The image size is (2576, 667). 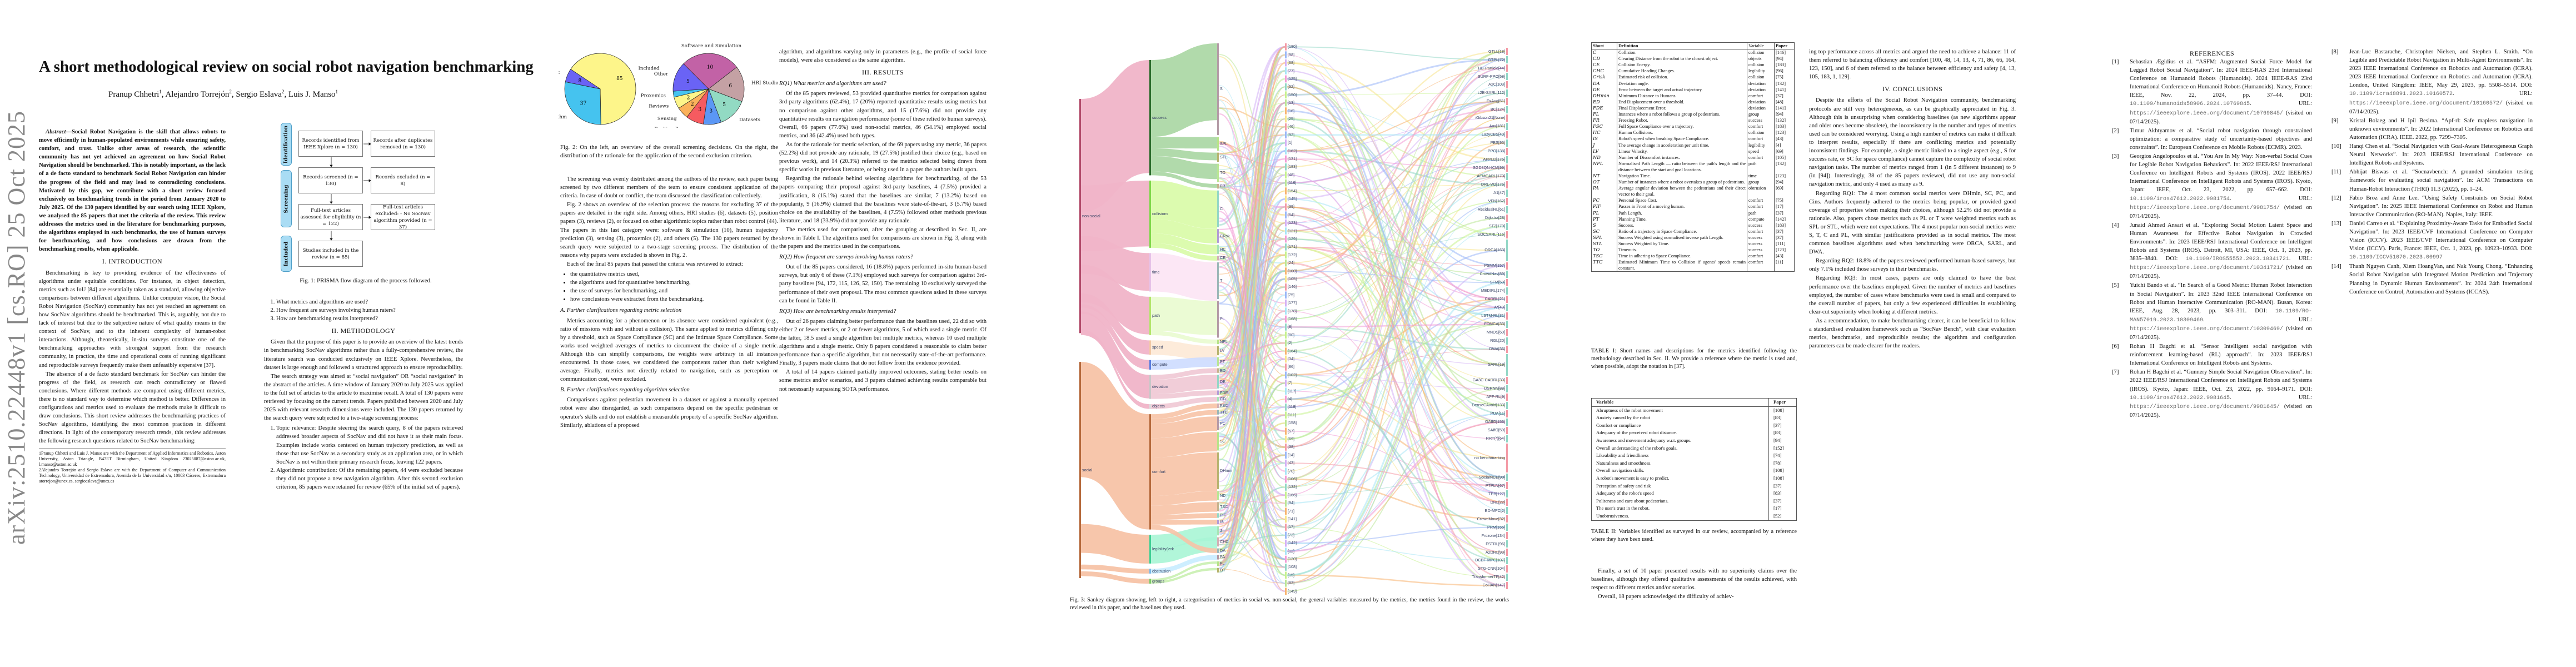 What do you see at coordinates (1784, 101) in the screenshot?
I see `cell-paper: [48]` at bounding box center [1784, 101].